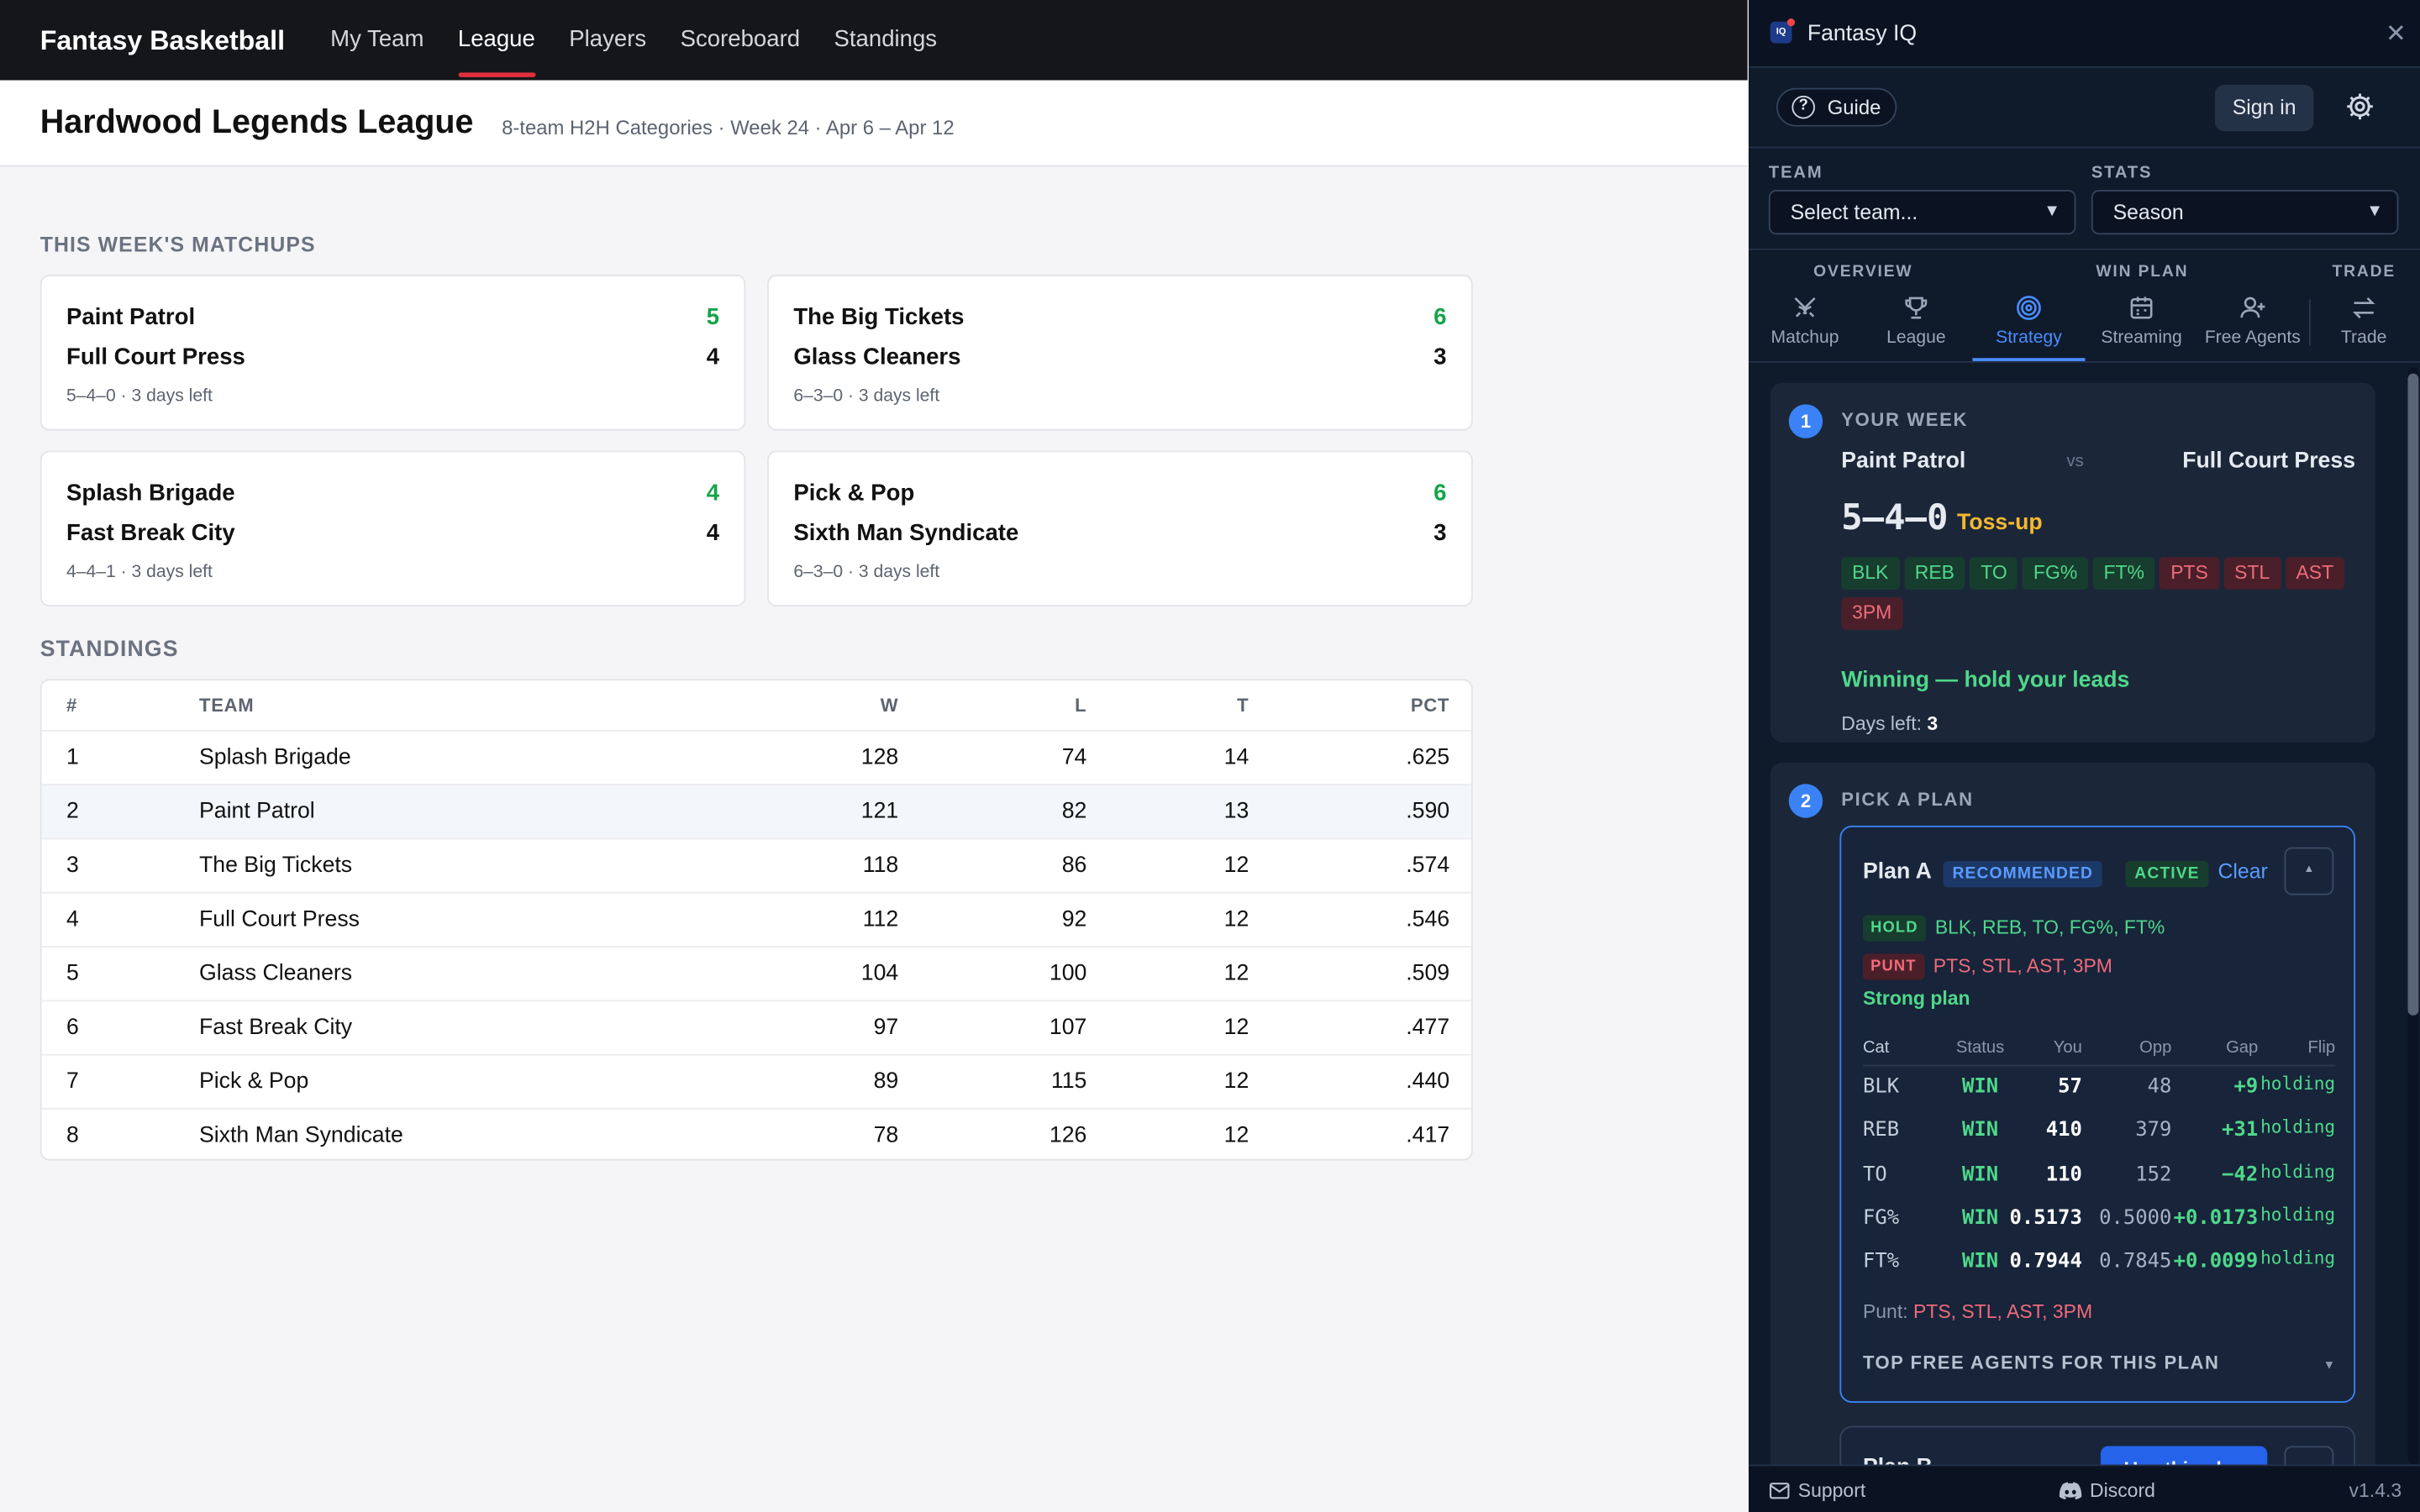 Image resolution: width=2420 pixels, height=1512 pixels. Describe the element at coordinates (226, 705) in the screenshot. I see `col-team-header: TEAM` at that location.